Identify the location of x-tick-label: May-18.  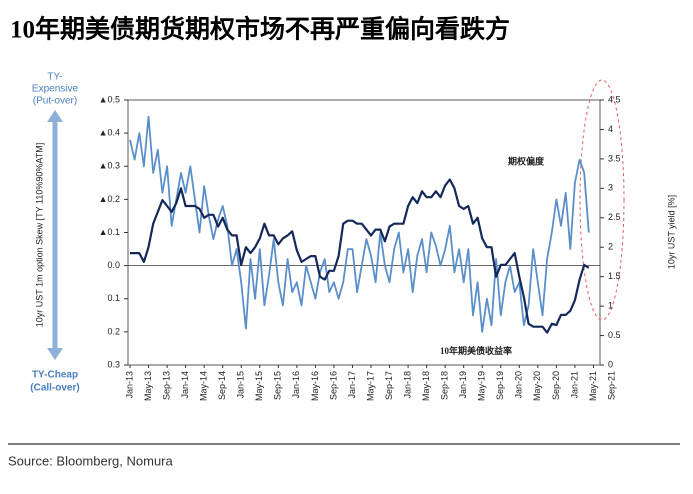
(426, 386).